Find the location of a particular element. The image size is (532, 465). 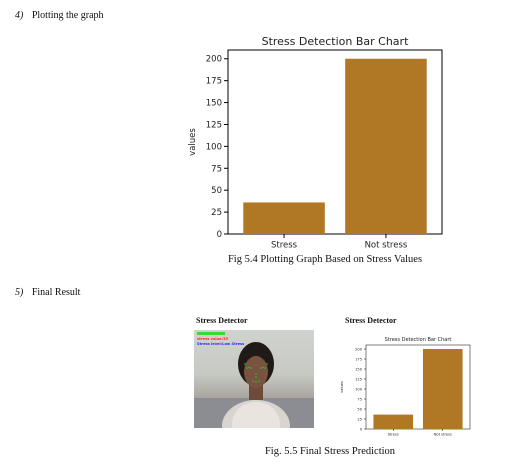

person-face is located at coordinates (256, 372).